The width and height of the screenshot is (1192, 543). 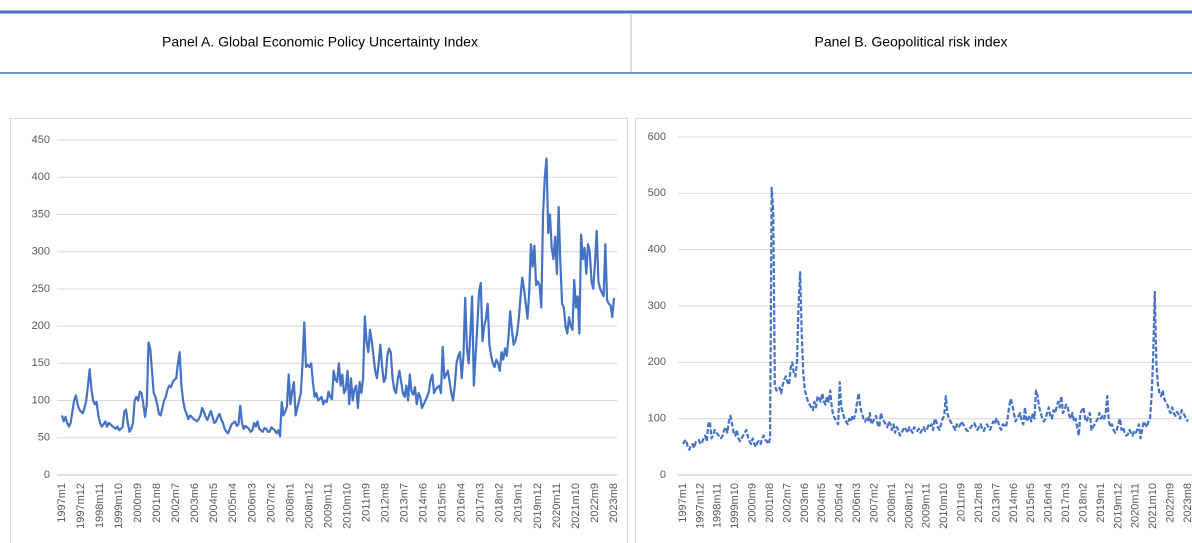 I want to click on y-tick-label: 600, so click(x=657, y=137).